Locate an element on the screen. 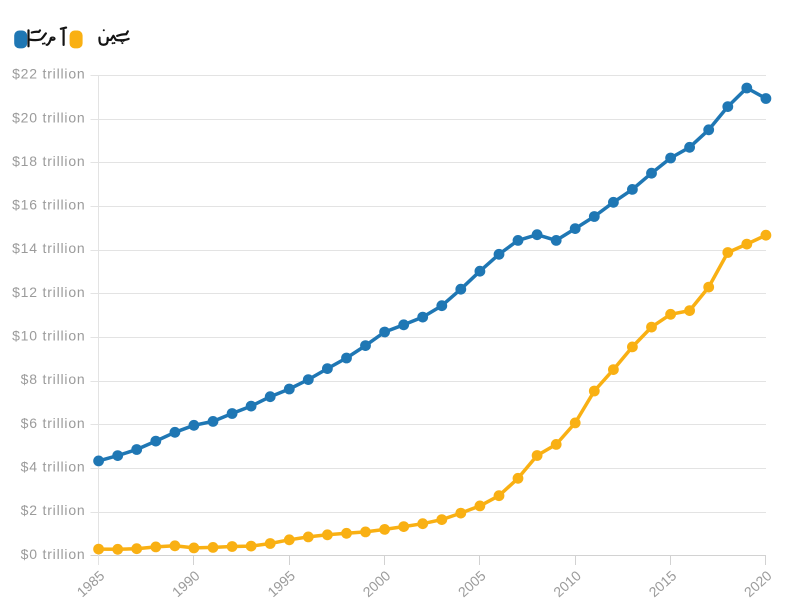  svg-text: $0 trillion is located at coordinates (53, 554).